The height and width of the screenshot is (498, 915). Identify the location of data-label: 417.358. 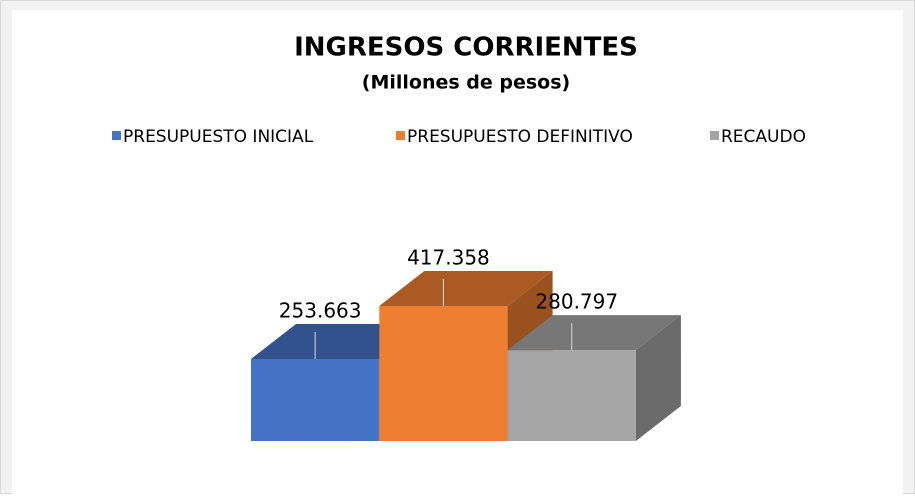
(448, 258).